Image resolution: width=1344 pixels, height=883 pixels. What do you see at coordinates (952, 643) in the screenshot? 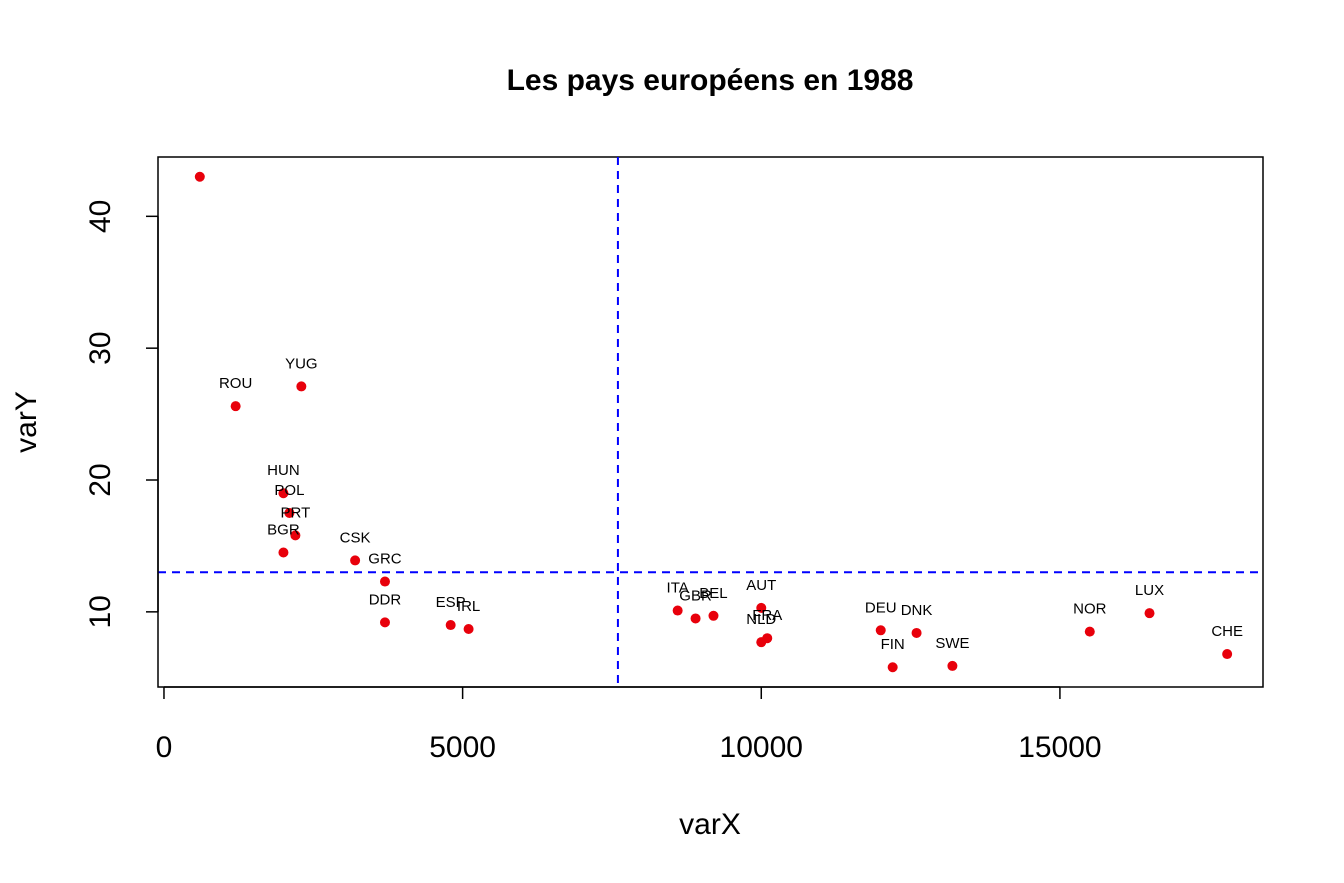
I see `data-point-label: SWE` at bounding box center [952, 643].